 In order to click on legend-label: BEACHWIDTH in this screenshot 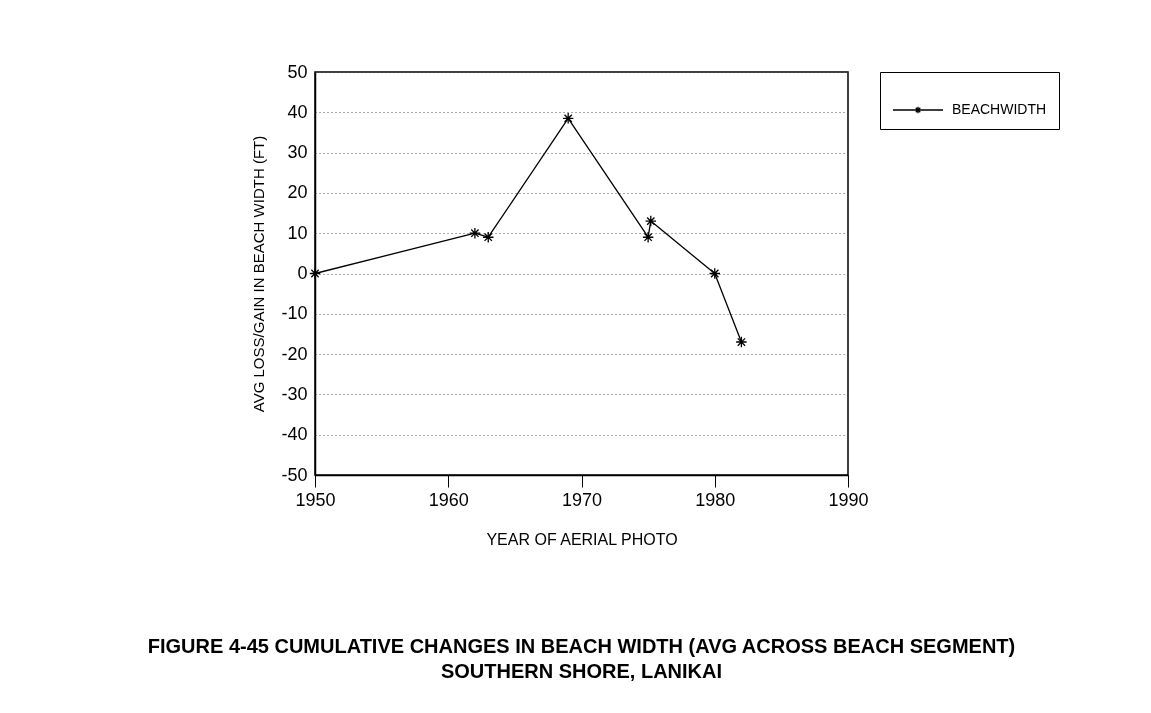, I will do `click(999, 109)`.